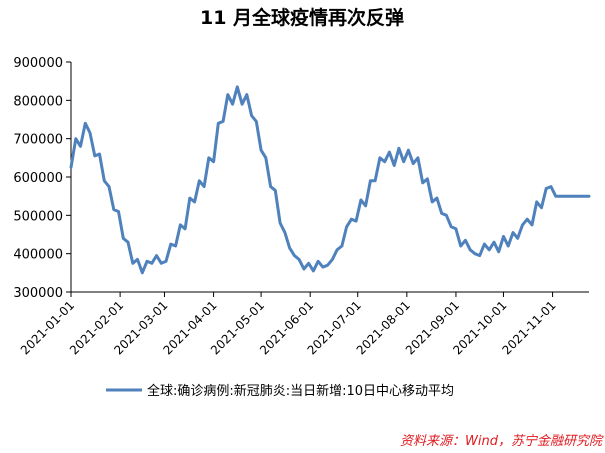  I want to click on y-tick-label: 500000, so click(38, 216).